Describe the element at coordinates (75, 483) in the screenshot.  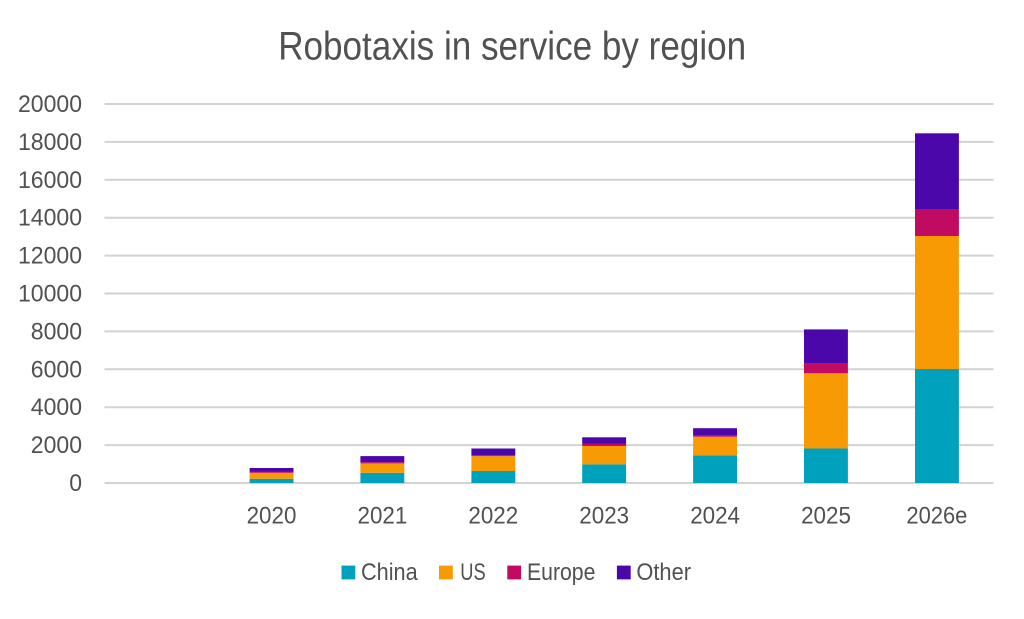
I see `svg-text: 0` at that location.